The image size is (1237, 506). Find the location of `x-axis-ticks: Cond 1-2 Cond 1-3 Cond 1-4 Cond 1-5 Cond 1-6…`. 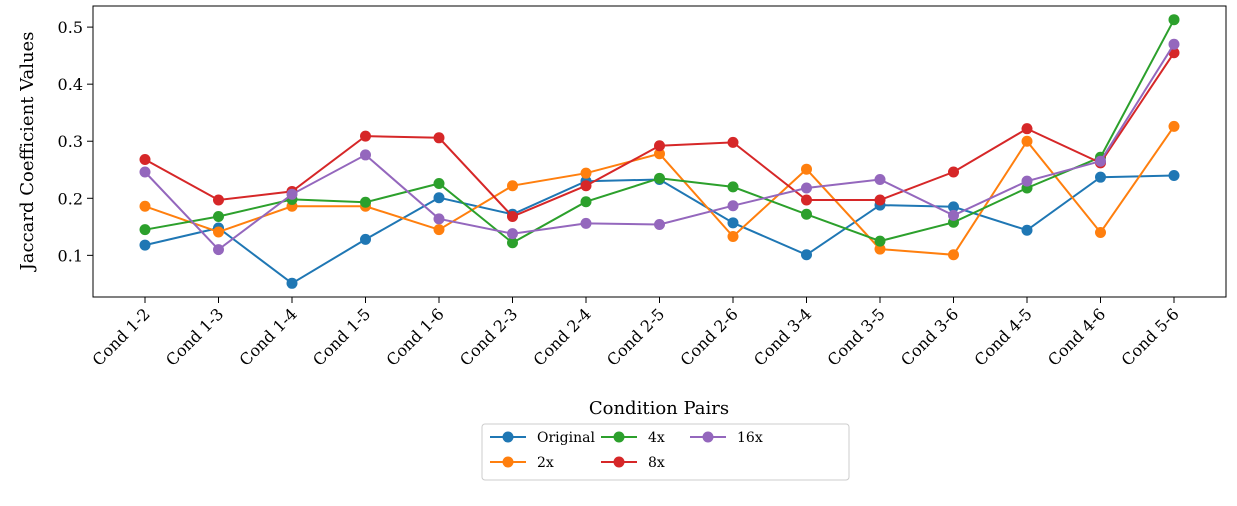

x-axis-ticks: Cond 1-2 Cond 1-3 Cond 1-4 Cond 1-5 Cond 1-6… is located at coordinates (636, 333).